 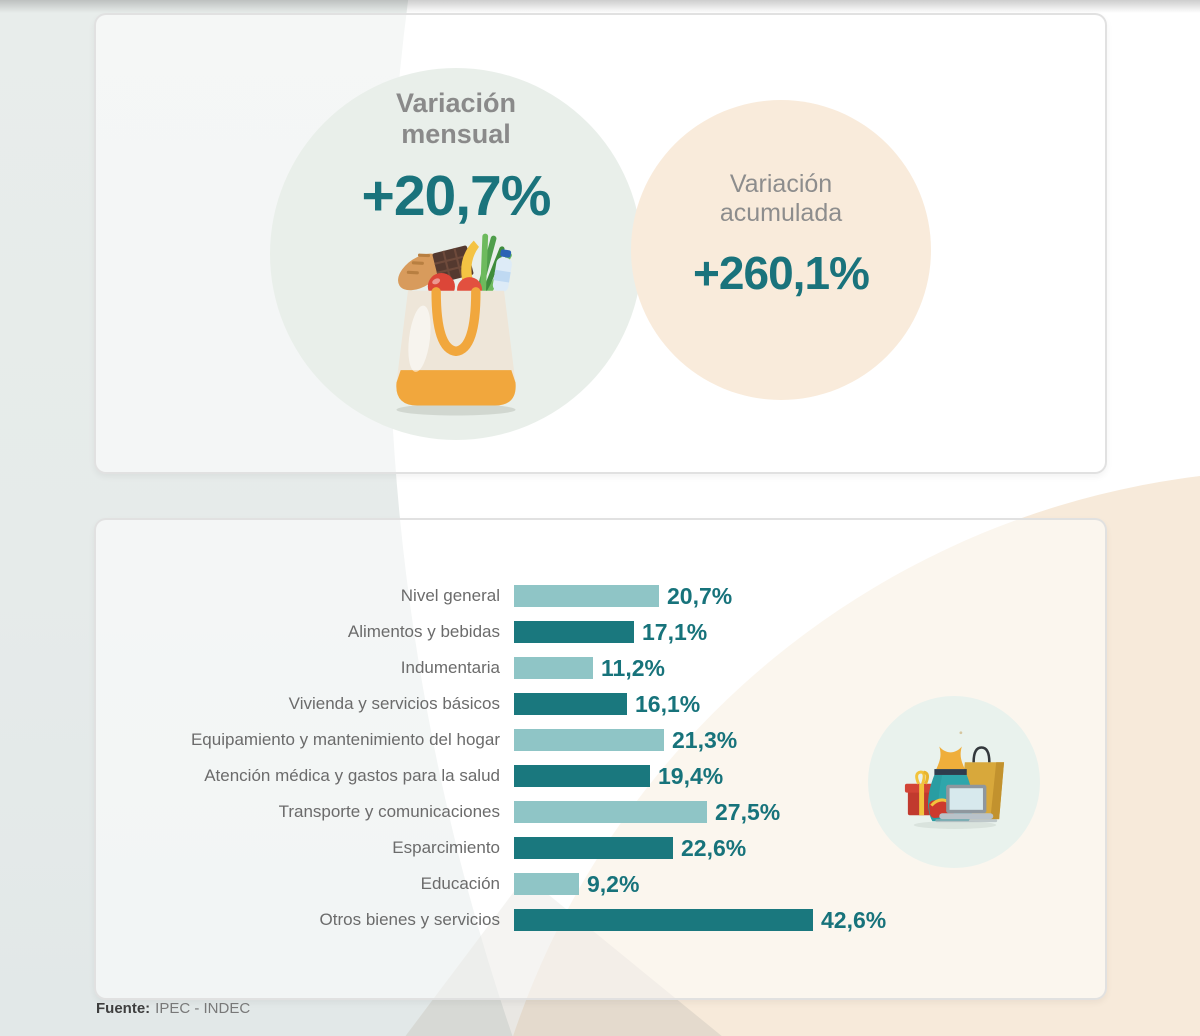 I want to click on bar-row: Vivienda y servicios básicos 16,1%, so click(x=600, y=704).